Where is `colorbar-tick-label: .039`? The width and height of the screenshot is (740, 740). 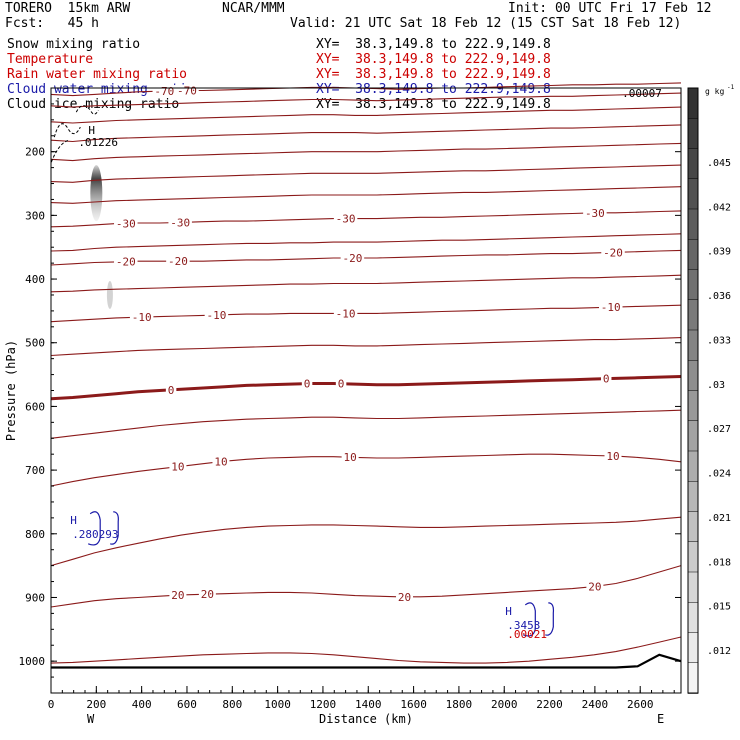
colorbar-tick-label: .039 is located at coordinates (719, 252).